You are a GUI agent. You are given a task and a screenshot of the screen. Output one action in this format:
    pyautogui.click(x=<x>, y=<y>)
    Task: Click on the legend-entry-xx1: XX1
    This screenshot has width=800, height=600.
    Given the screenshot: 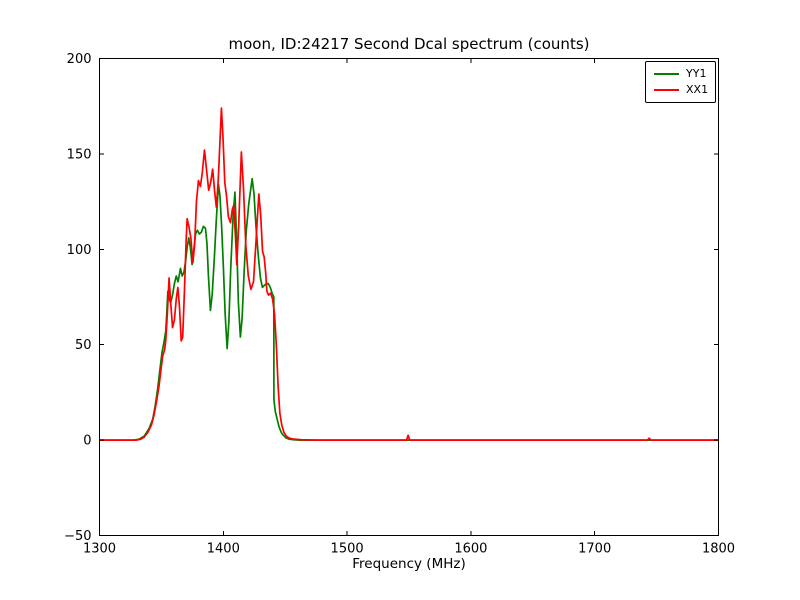 What is the action you would take?
    pyautogui.click(x=680, y=90)
    